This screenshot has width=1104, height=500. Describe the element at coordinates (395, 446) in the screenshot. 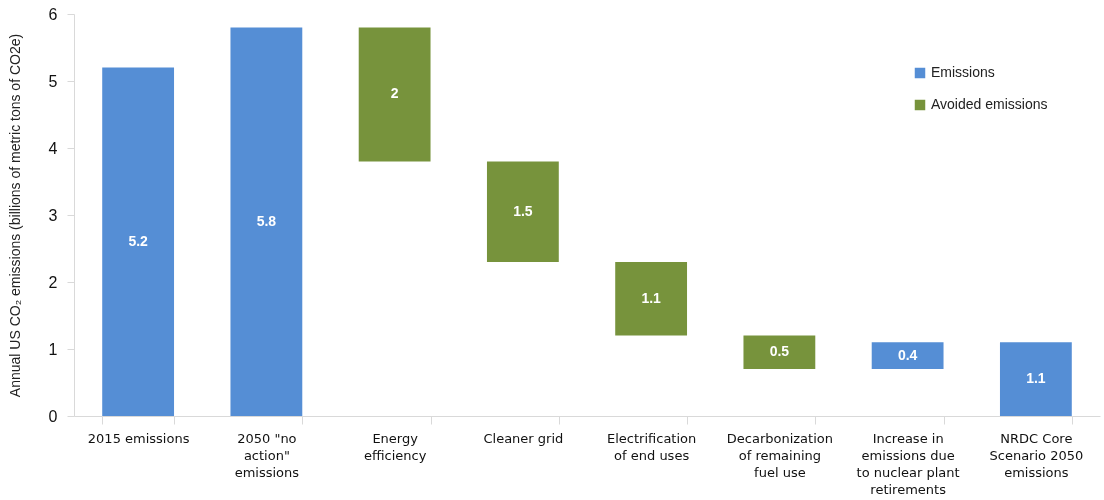

I see `x-tick-label: Energy efficiency` at that location.